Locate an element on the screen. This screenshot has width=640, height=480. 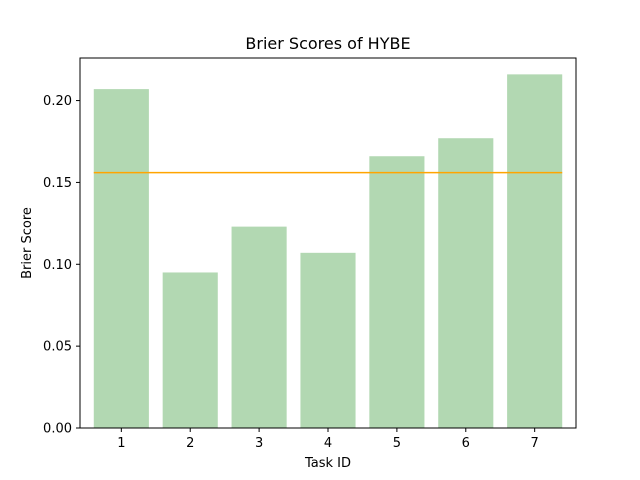
x-tick-label: 6 is located at coordinates (466, 443).